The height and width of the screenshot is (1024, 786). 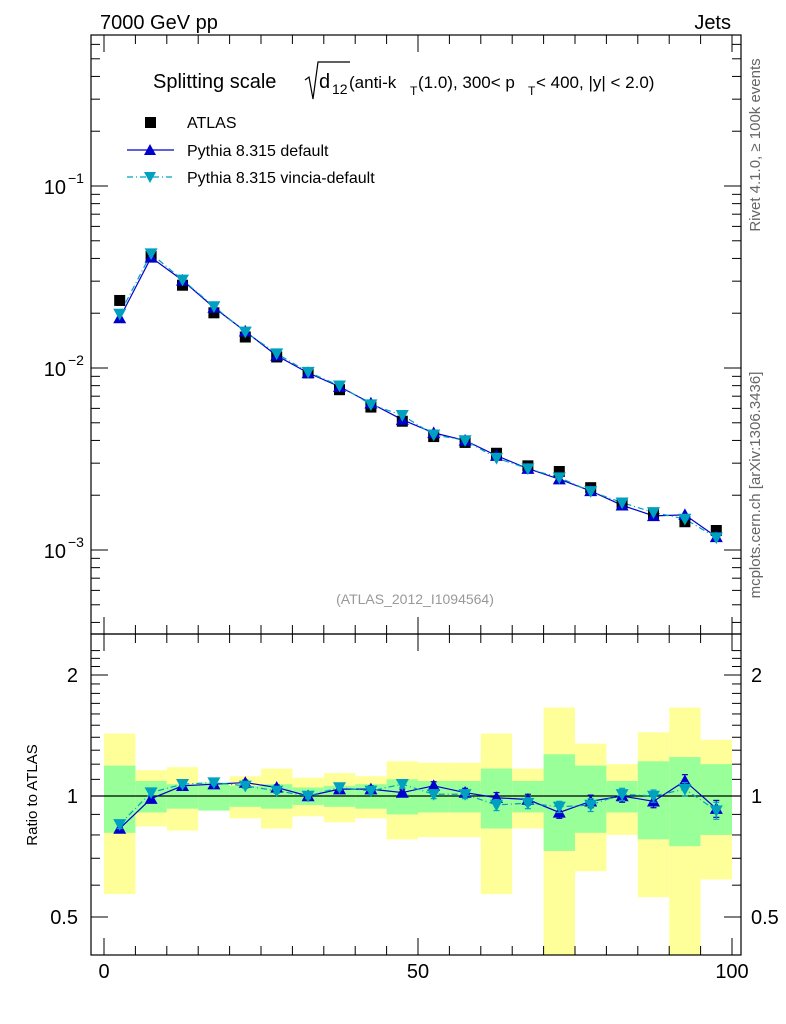 What do you see at coordinates (414, 91) in the screenshot?
I see `title-sub1: T` at bounding box center [414, 91].